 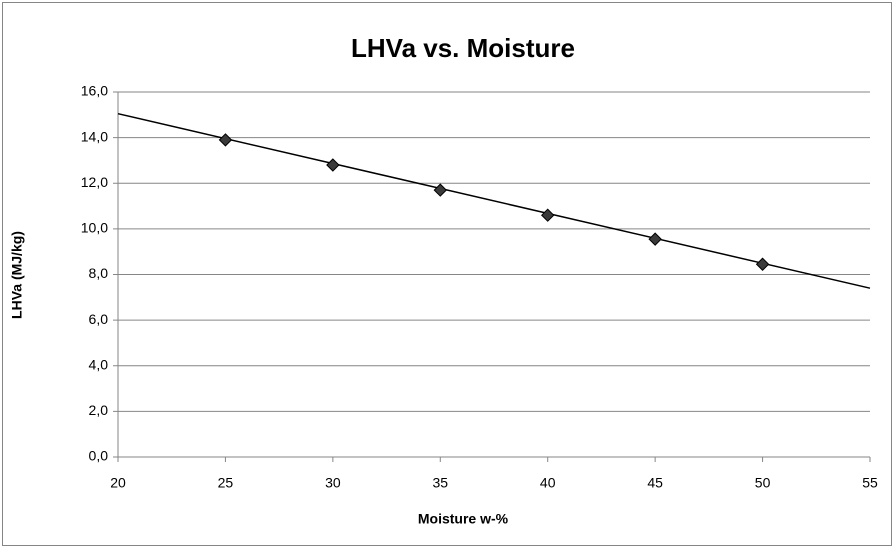 What do you see at coordinates (118, 483) in the screenshot?
I see `x-tick-label: 20` at bounding box center [118, 483].